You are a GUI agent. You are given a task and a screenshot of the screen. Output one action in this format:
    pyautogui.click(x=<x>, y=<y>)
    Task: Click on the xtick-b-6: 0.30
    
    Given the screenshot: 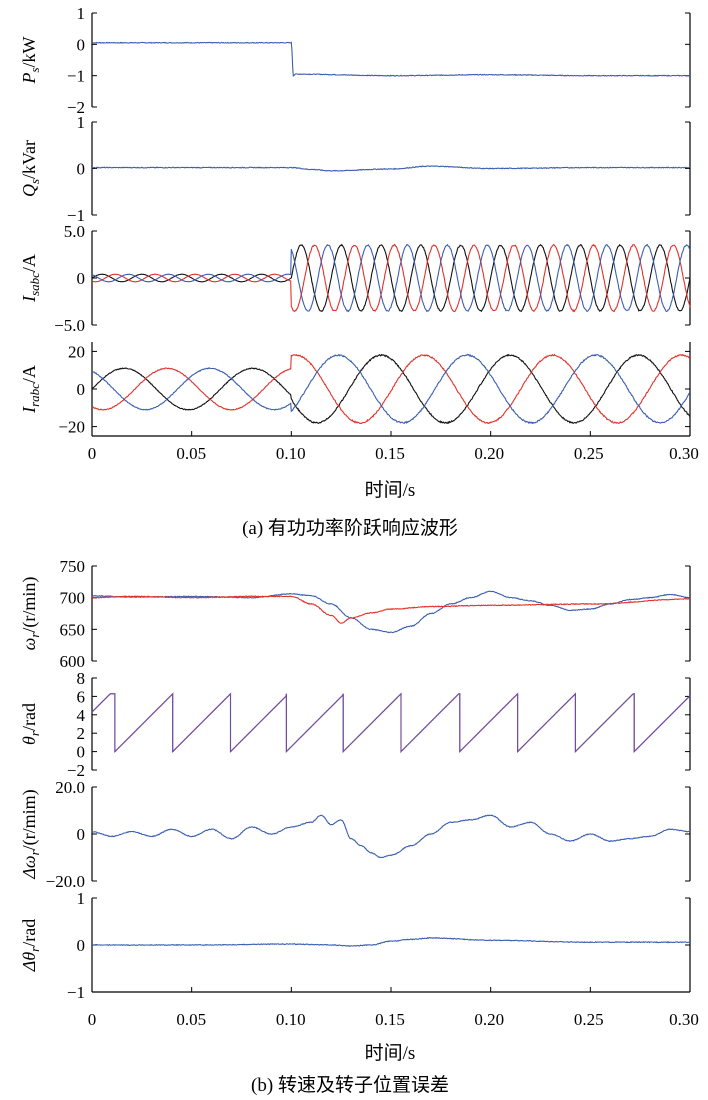 What is the action you would take?
    pyautogui.click(x=684, y=1019)
    